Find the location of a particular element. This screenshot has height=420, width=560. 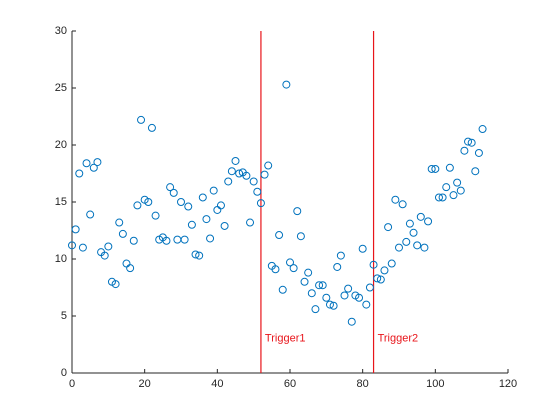

y-tick-label: 15 is located at coordinates (61, 202).